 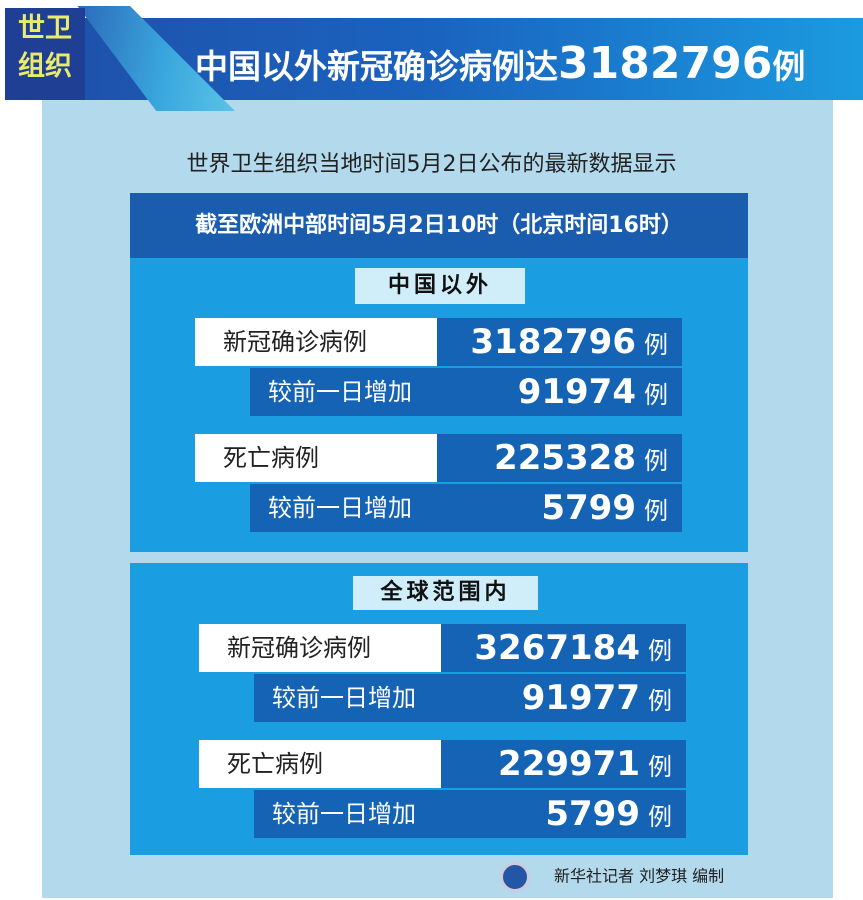 I want to click on tag-line2: 组织, so click(x=45, y=66).